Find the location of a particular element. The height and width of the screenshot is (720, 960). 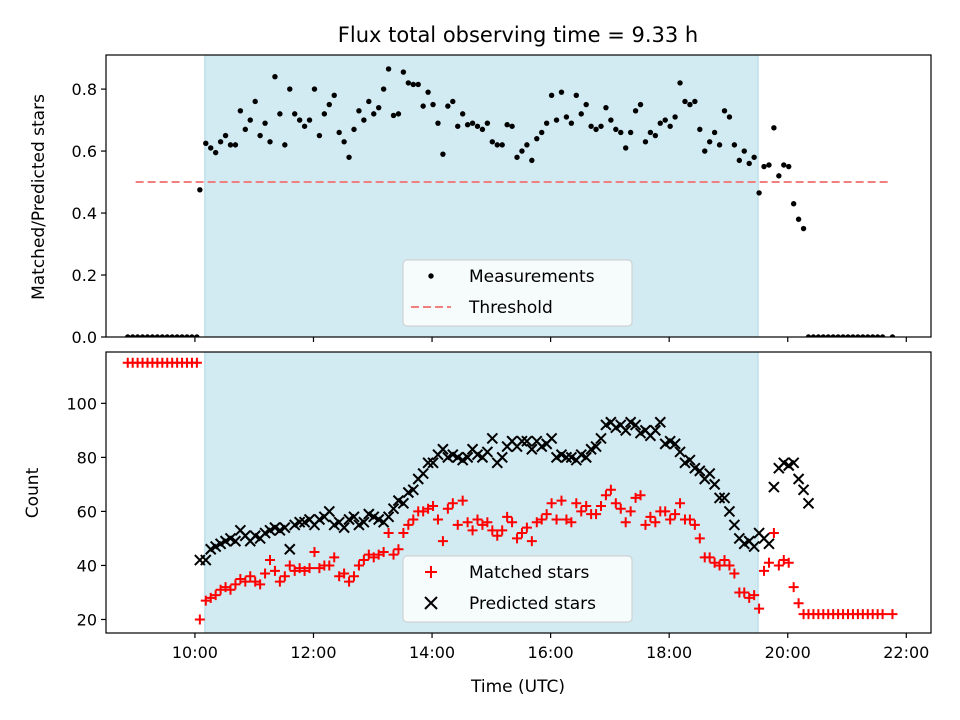

legend-label: Predicted stars is located at coordinates (532, 604).